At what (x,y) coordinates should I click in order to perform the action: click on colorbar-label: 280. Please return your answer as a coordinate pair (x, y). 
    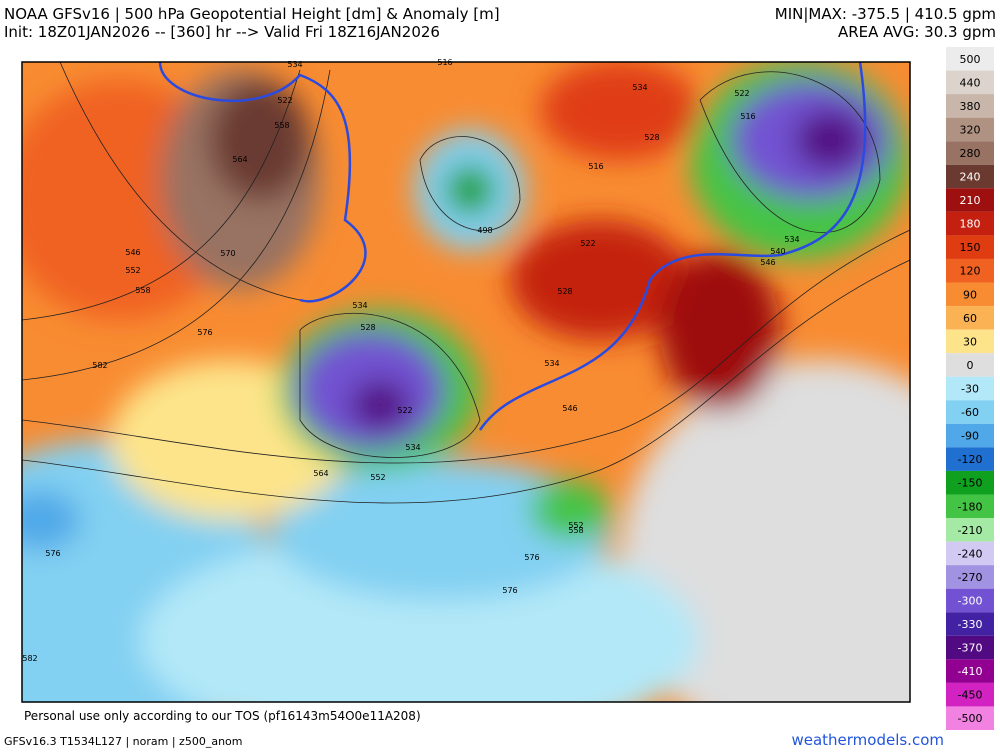
    Looking at the image, I should click on (970, 153).